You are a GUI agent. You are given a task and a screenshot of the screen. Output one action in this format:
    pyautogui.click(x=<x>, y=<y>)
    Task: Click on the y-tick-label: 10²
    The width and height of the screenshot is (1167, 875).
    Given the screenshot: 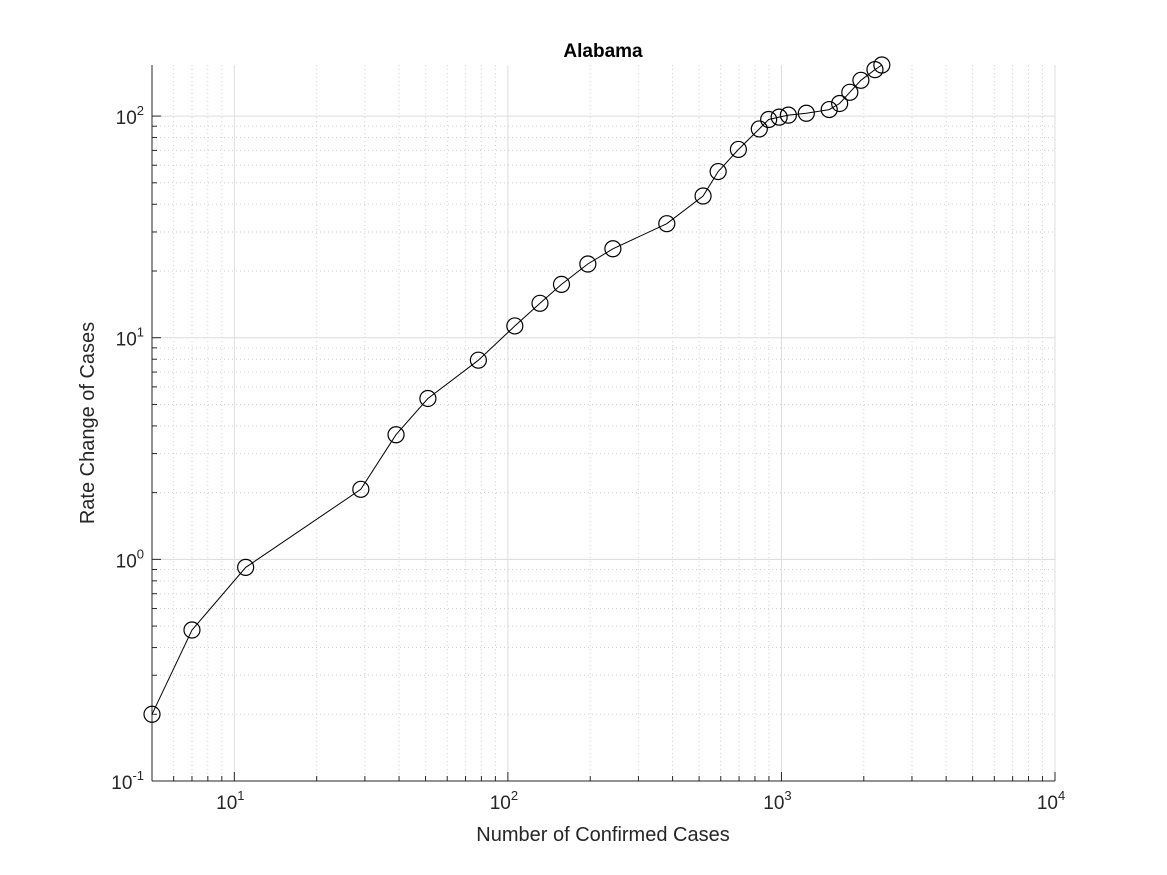 What is the action you would take?
    pyautogui.click(x=130, y=116)
    